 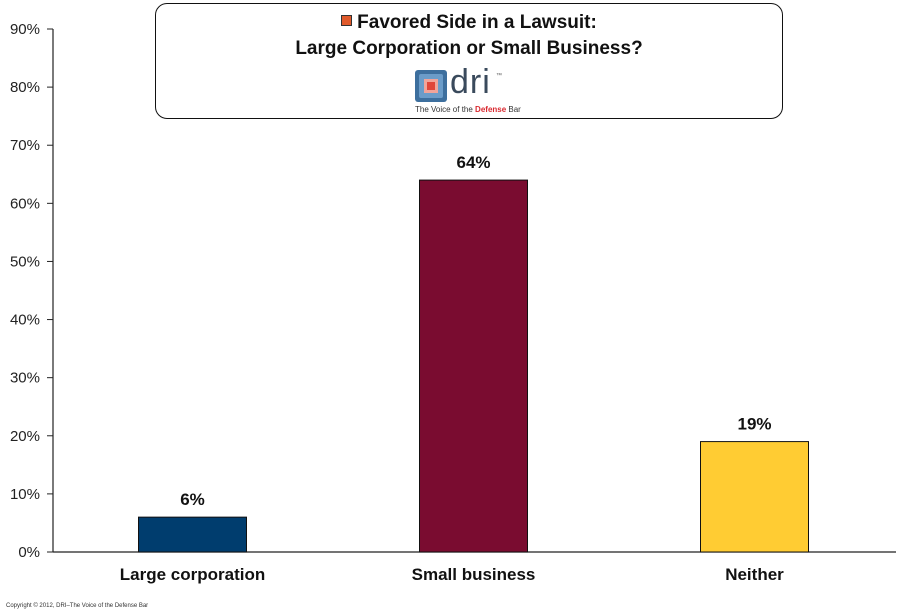 I want to click on y-tick-label: 60%, so click(x=25, y=203).